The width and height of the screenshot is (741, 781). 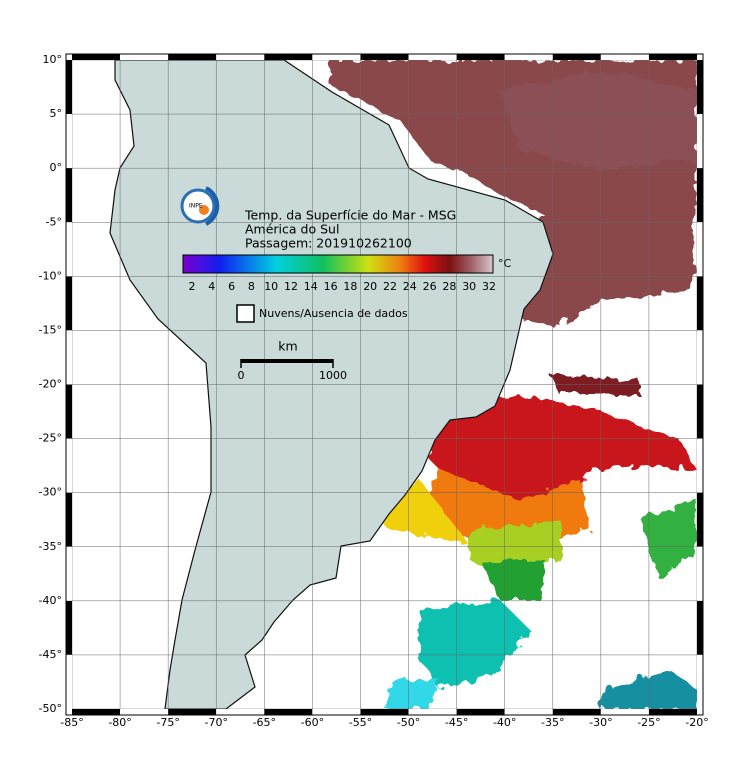 I want to click on colorbar-tick-label: 30, so click(x=469, y=286).